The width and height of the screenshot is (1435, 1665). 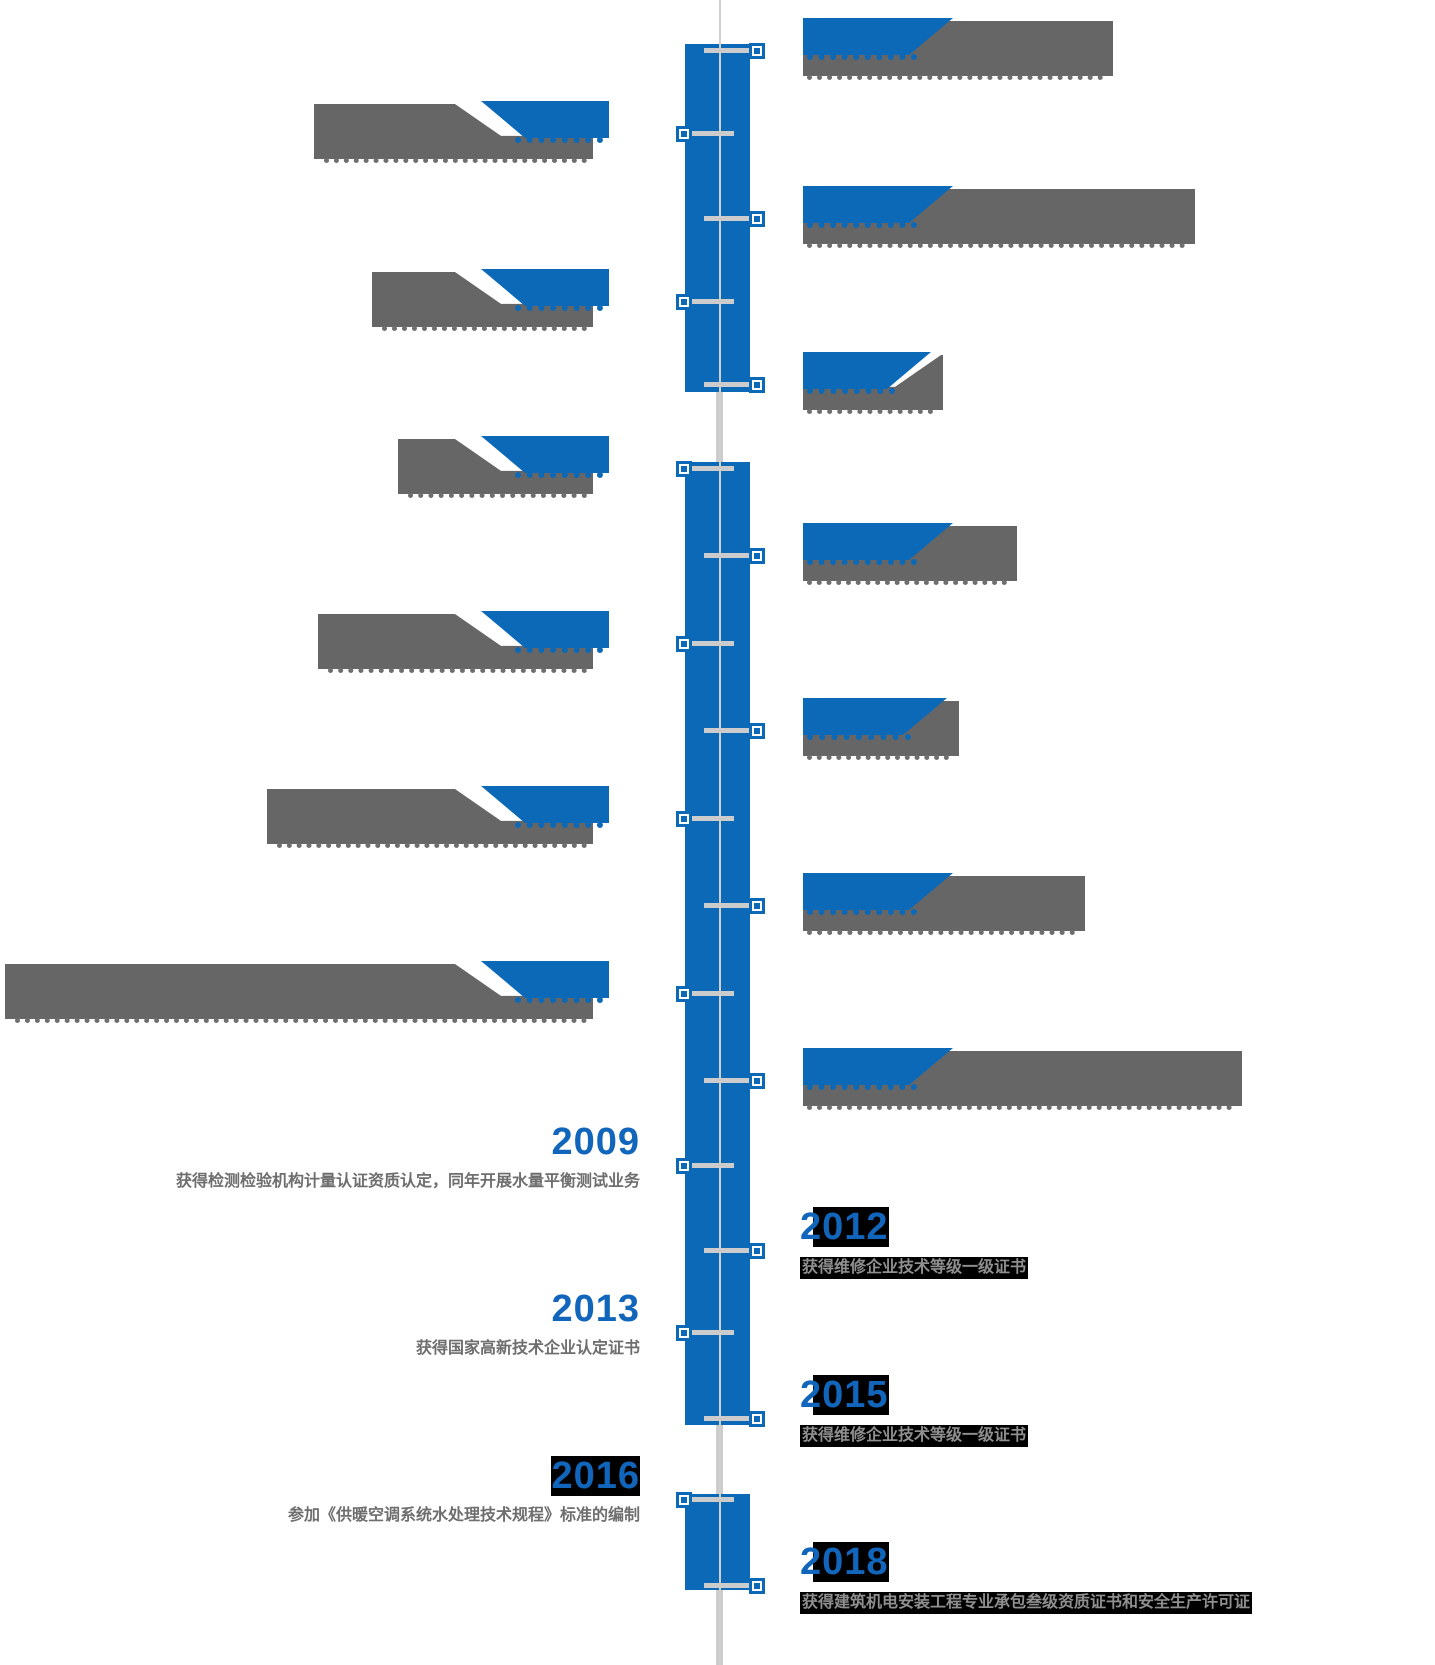 What do you see at coordinates (395, 1349) in the screenshot?
I see `entry-description: 获得国家高新技术企业认定证书` at bounding box center [395, 1349].